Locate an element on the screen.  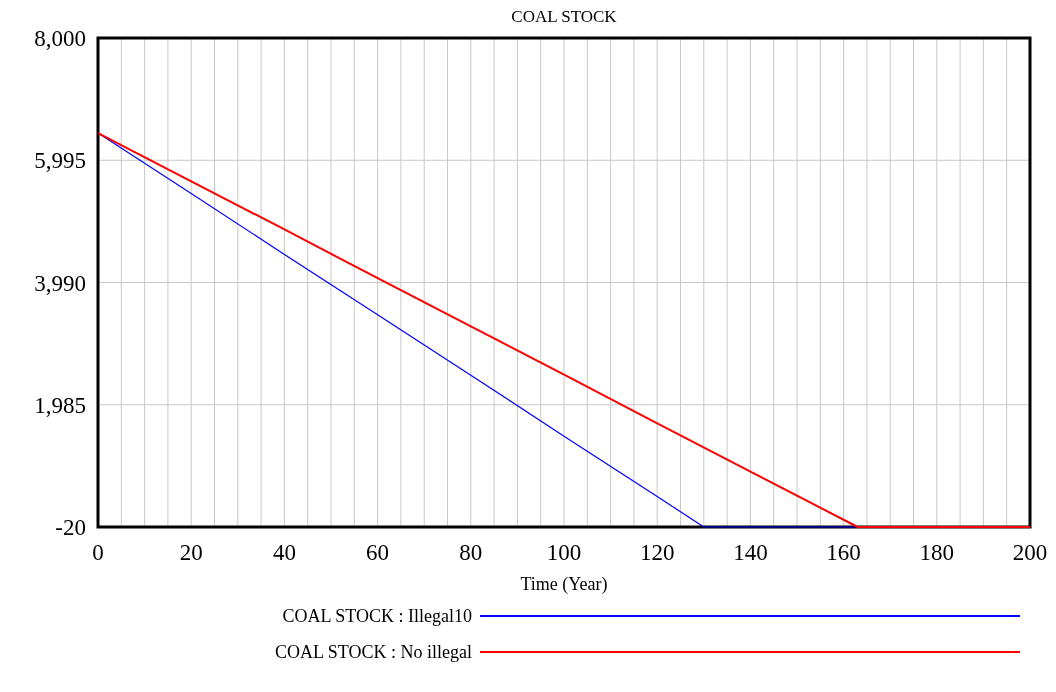
x-tick-label: 180 is located at coordinates (937, 552).